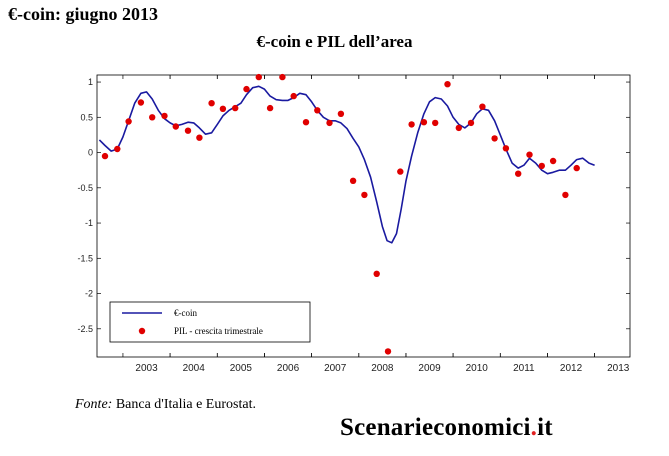 The height and width of the screenshot is (456, 669). Describe the element at coordinates (335, 368) in the screenshot. I see `x-tick-label: 2007` at that location.